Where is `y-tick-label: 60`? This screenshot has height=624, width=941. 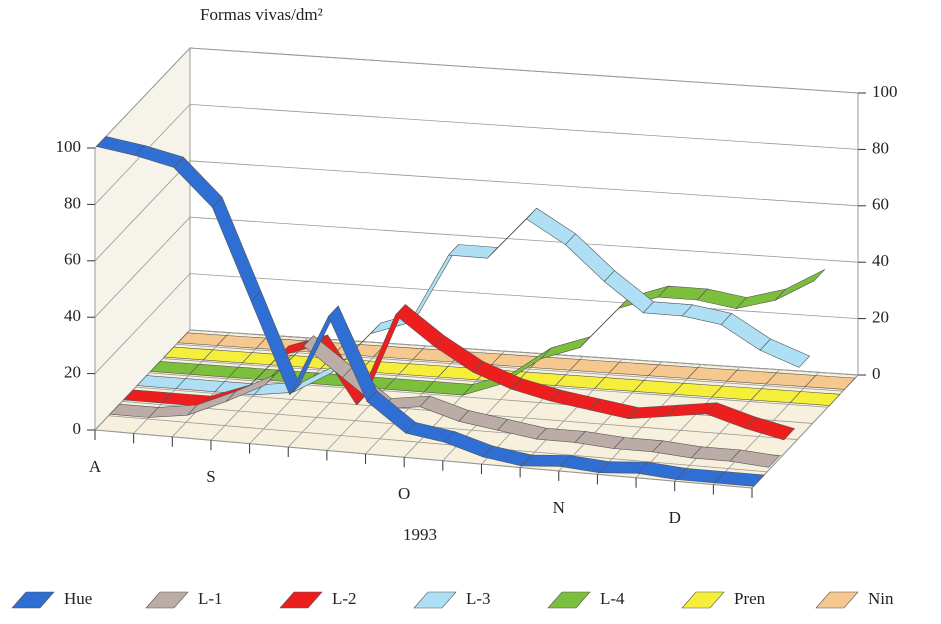 y-tick-label: 60 is located at coordinates (72, 259).